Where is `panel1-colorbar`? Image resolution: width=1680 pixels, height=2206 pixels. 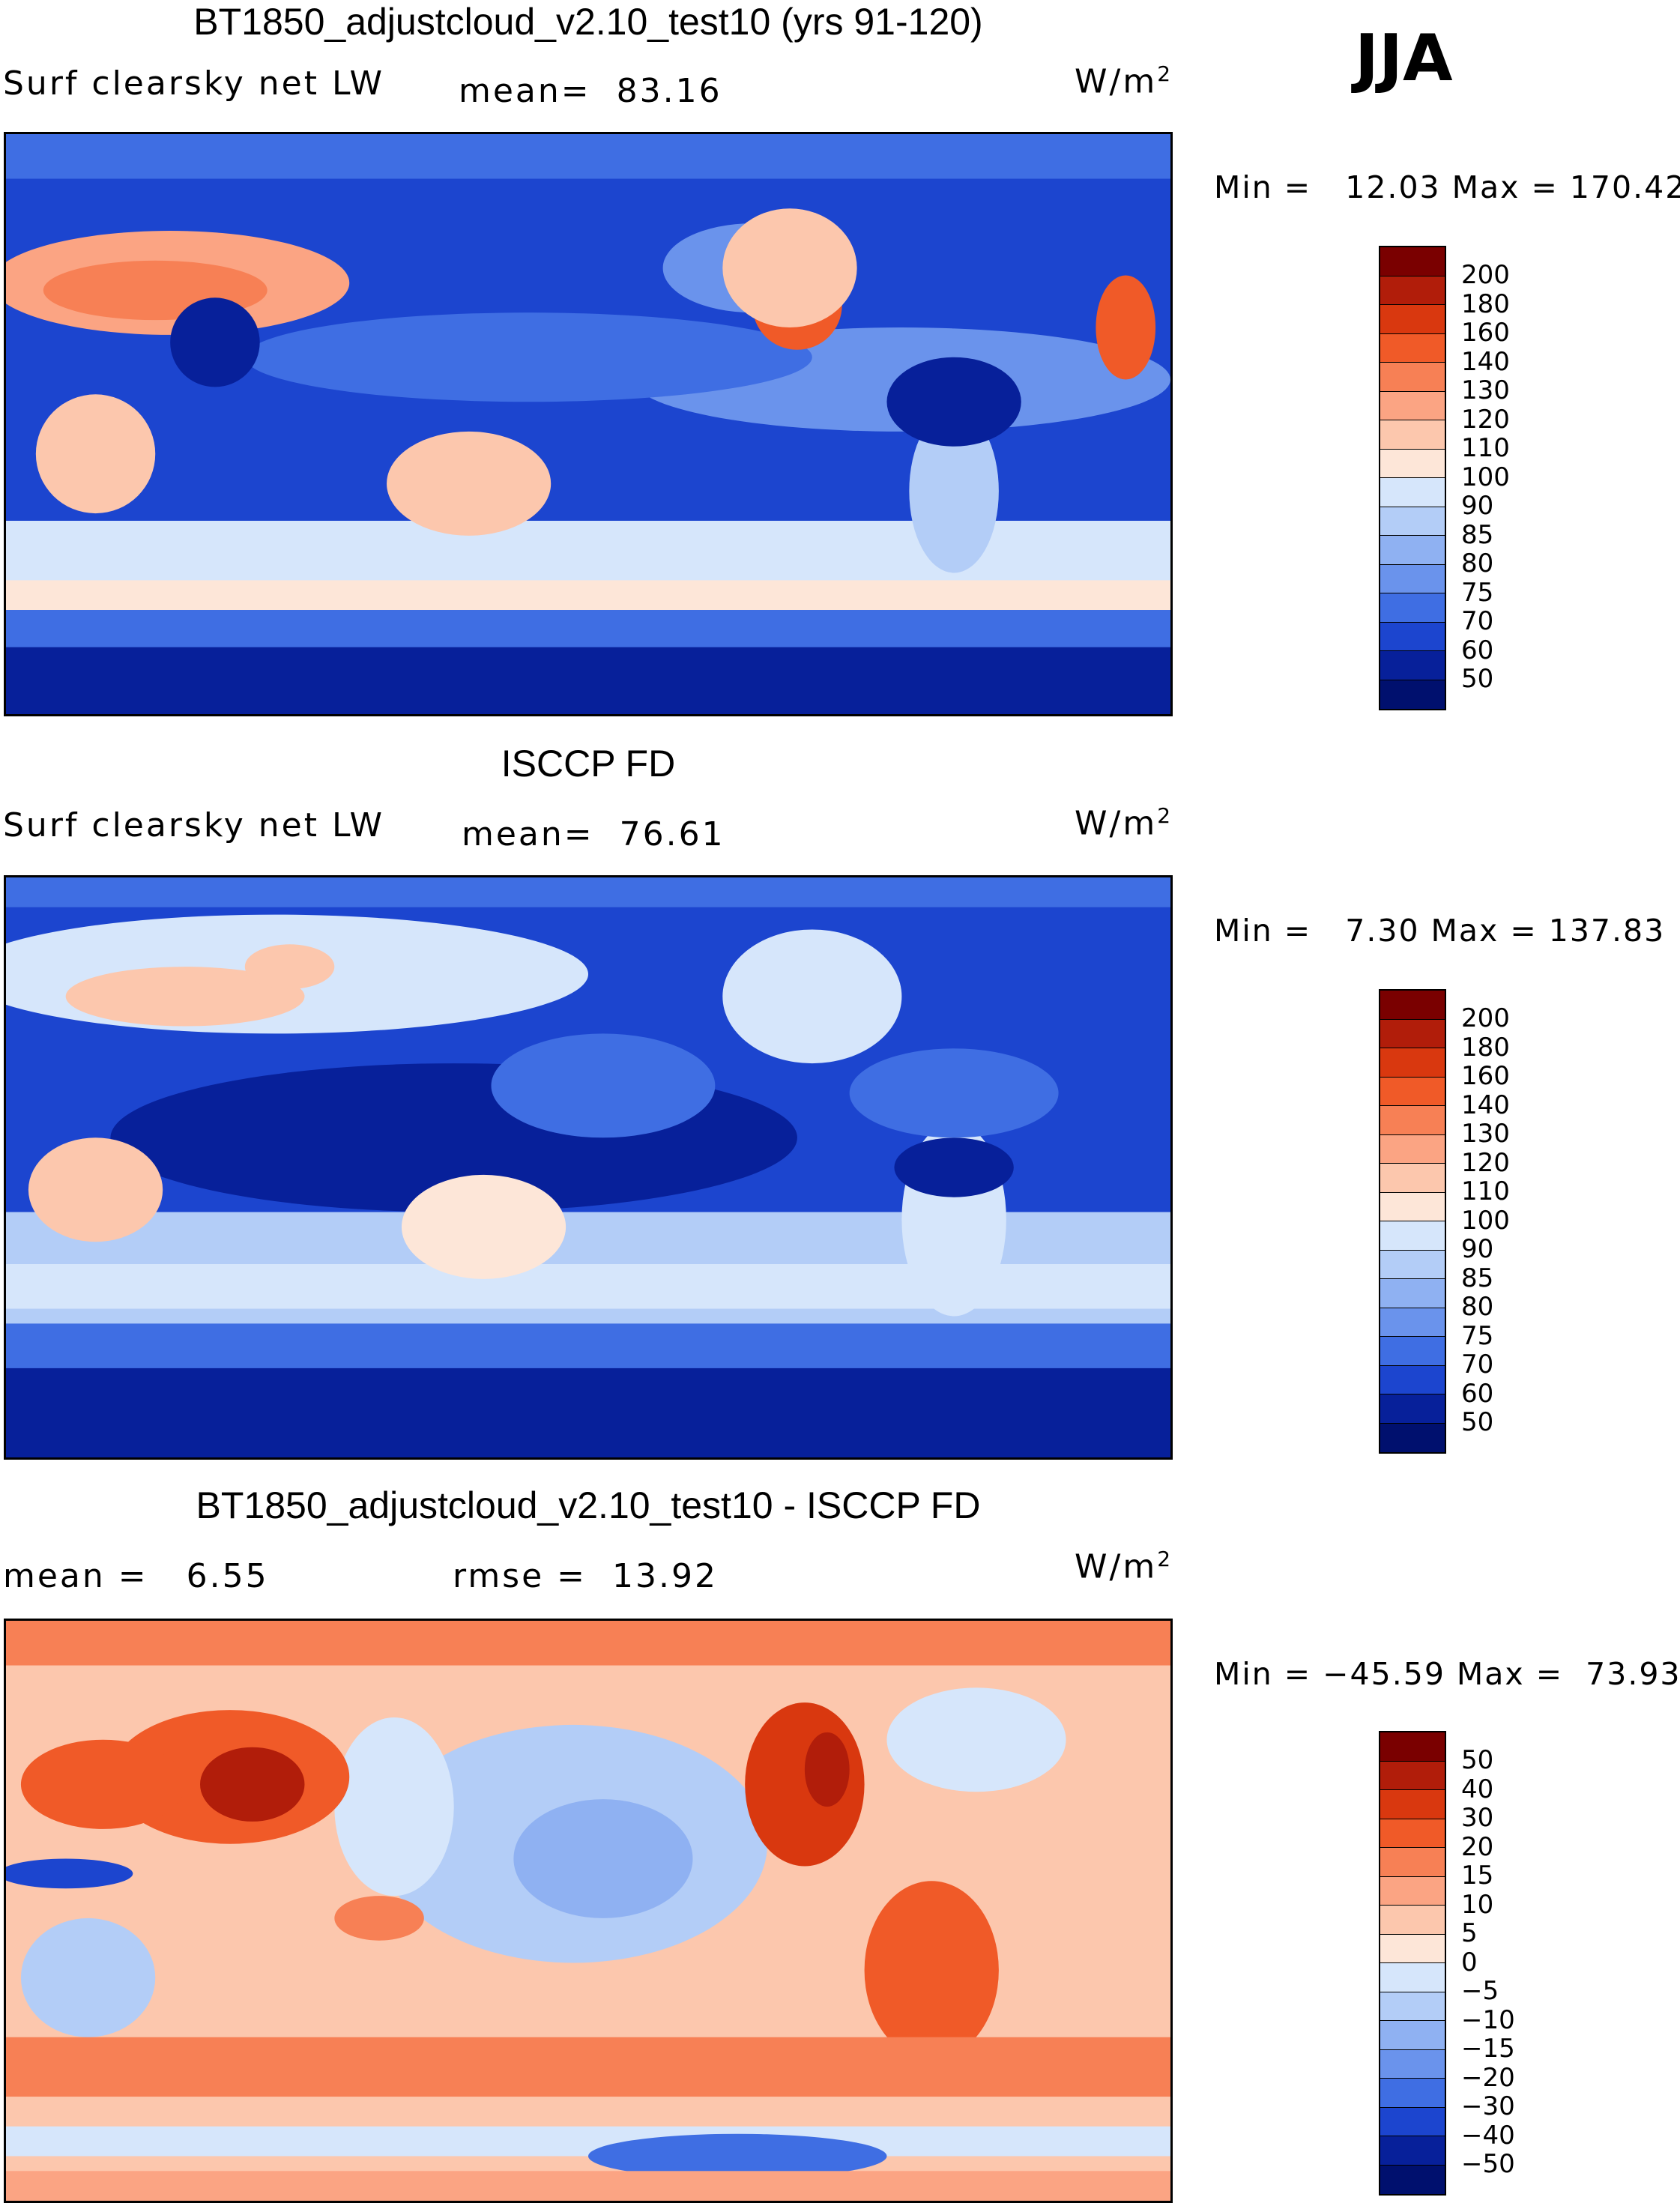 panel1-colorbar is located at coordinates (1412, 478).